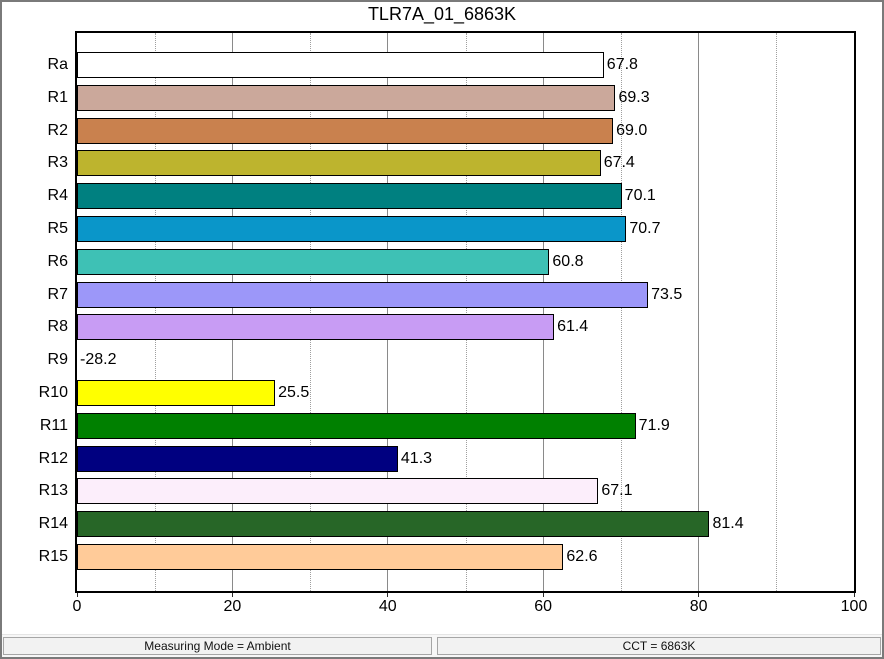 The width and height of the screenshot is (884, 659). I want to click on x-axis-tick-label: 80, so click(698, 606).